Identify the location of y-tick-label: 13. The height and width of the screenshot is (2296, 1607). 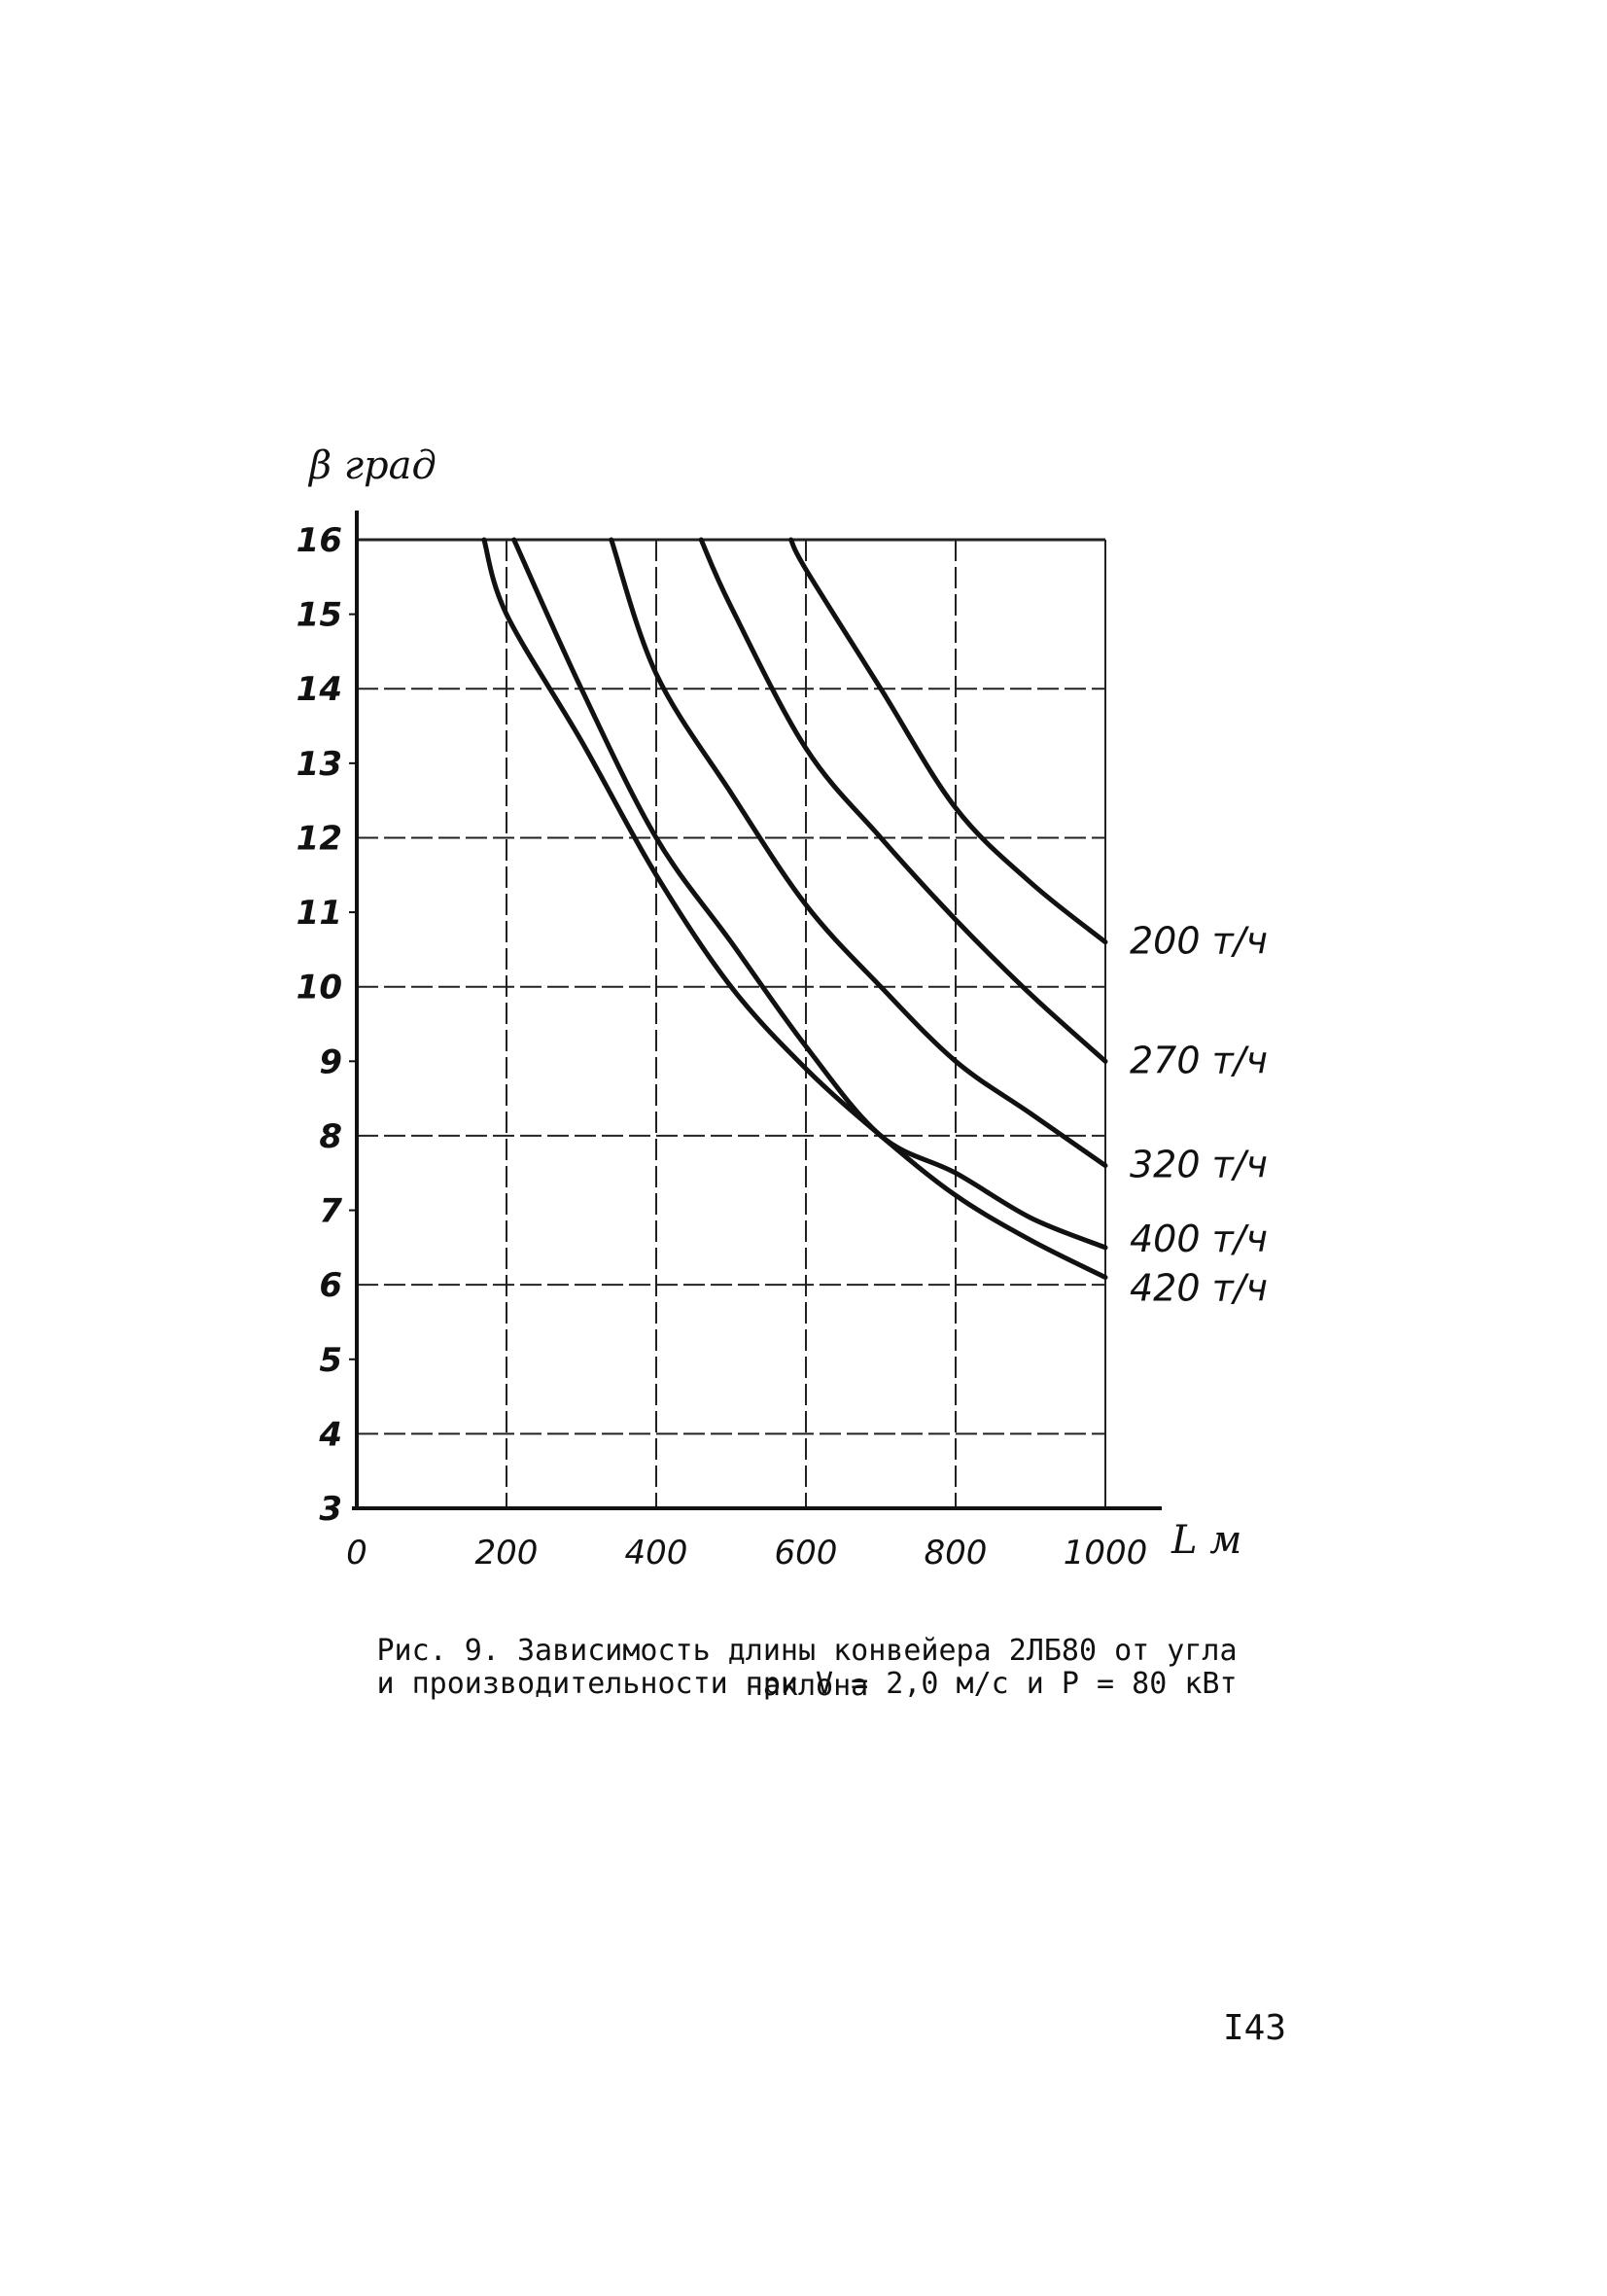
(319, 765).